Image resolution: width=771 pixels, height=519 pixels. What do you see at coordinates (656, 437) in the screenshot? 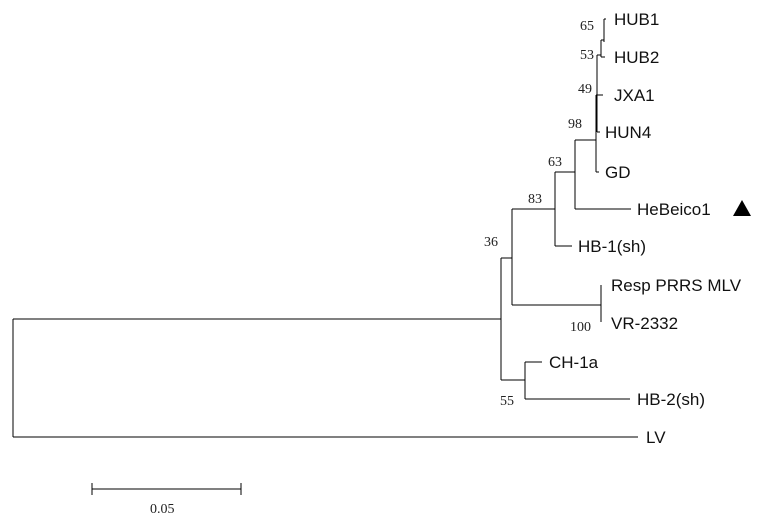
I see `taxon-label-lv: LV` at bounding box center [656, 437].